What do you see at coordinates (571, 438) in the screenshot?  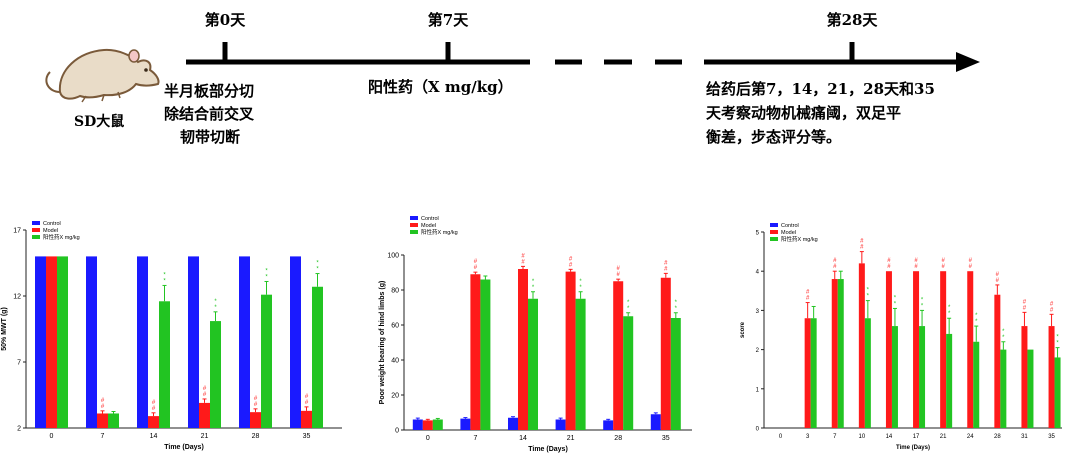 I see `x-tick-label: 21` at bounding box center [571, 438].